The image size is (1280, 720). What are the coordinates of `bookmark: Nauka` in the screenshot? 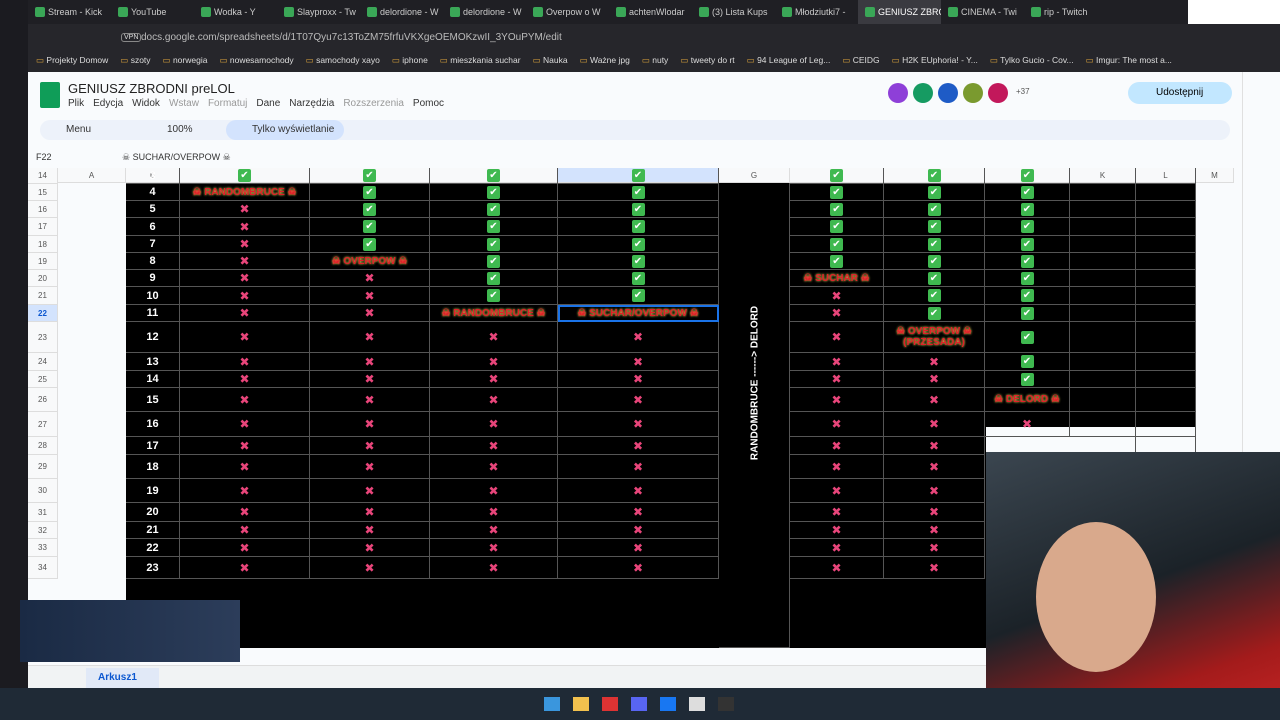 It's located at (550, 60).